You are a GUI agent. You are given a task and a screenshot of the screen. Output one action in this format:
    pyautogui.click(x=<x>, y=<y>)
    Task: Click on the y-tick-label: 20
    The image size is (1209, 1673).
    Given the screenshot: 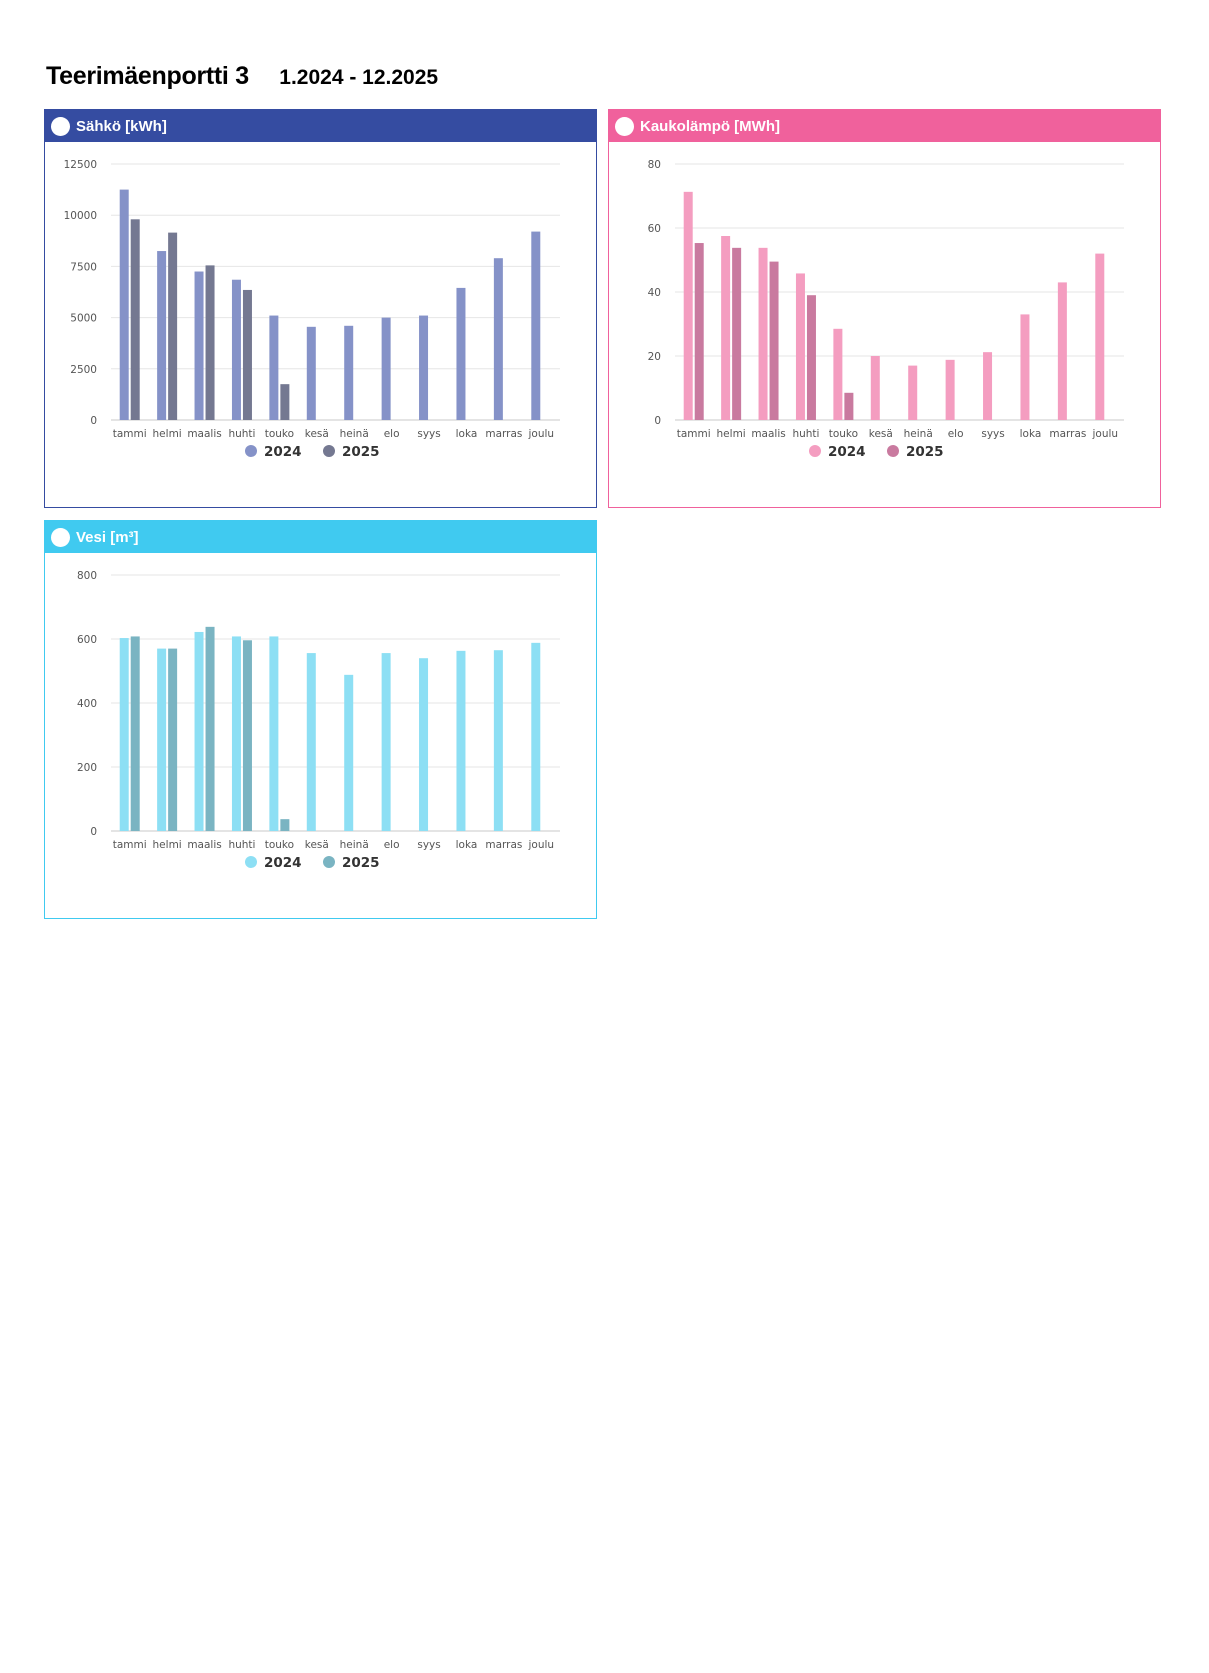 What is the action you would take?
    pyautogui.click(x=654, y=357)
    